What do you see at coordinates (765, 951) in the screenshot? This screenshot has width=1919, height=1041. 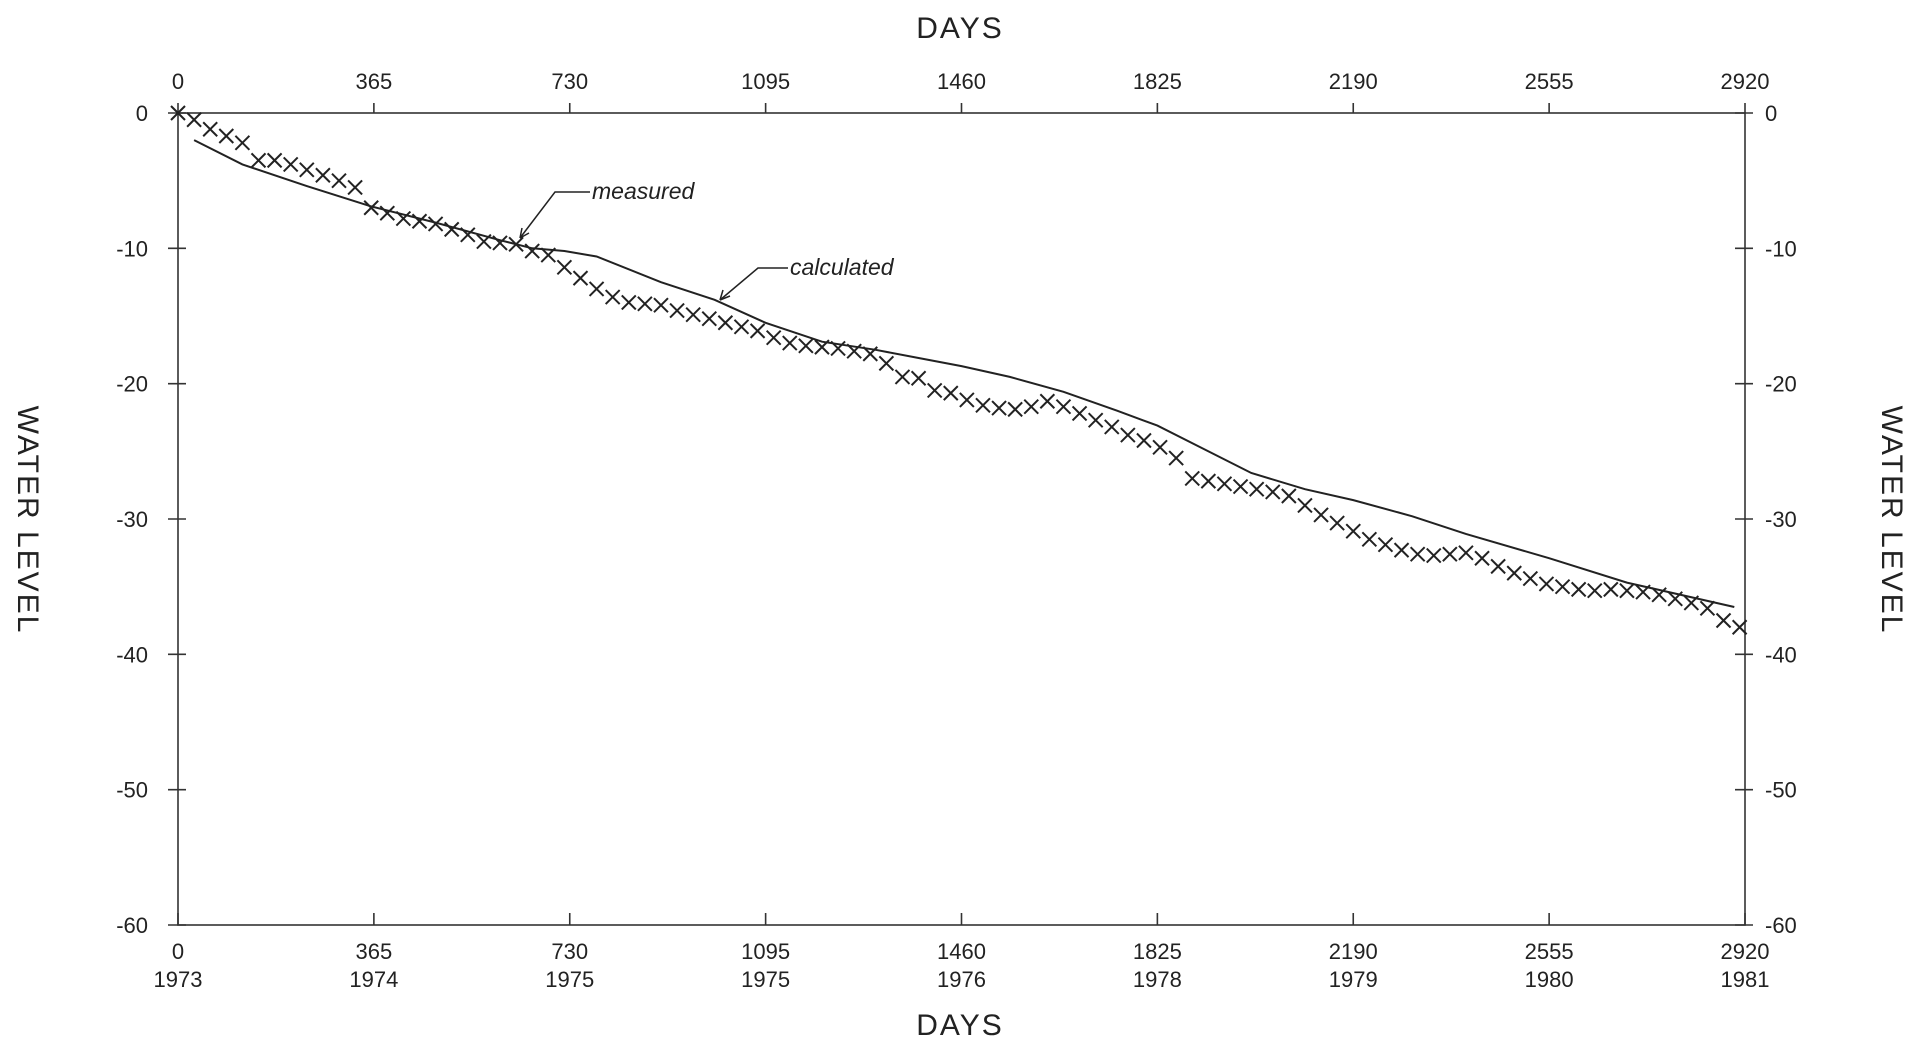 I see `bottom-tick-label: 1095` at bounding box center [765, 951].